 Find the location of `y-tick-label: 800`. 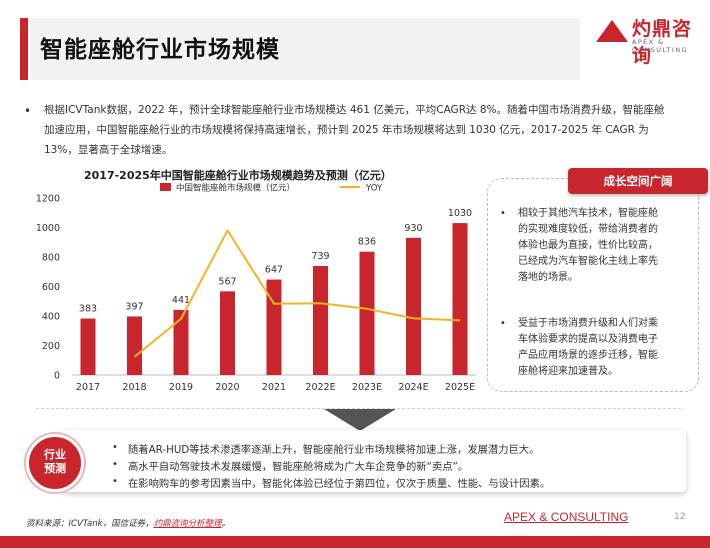

y-tick-label: 800 is located at coordinates (51, 258).